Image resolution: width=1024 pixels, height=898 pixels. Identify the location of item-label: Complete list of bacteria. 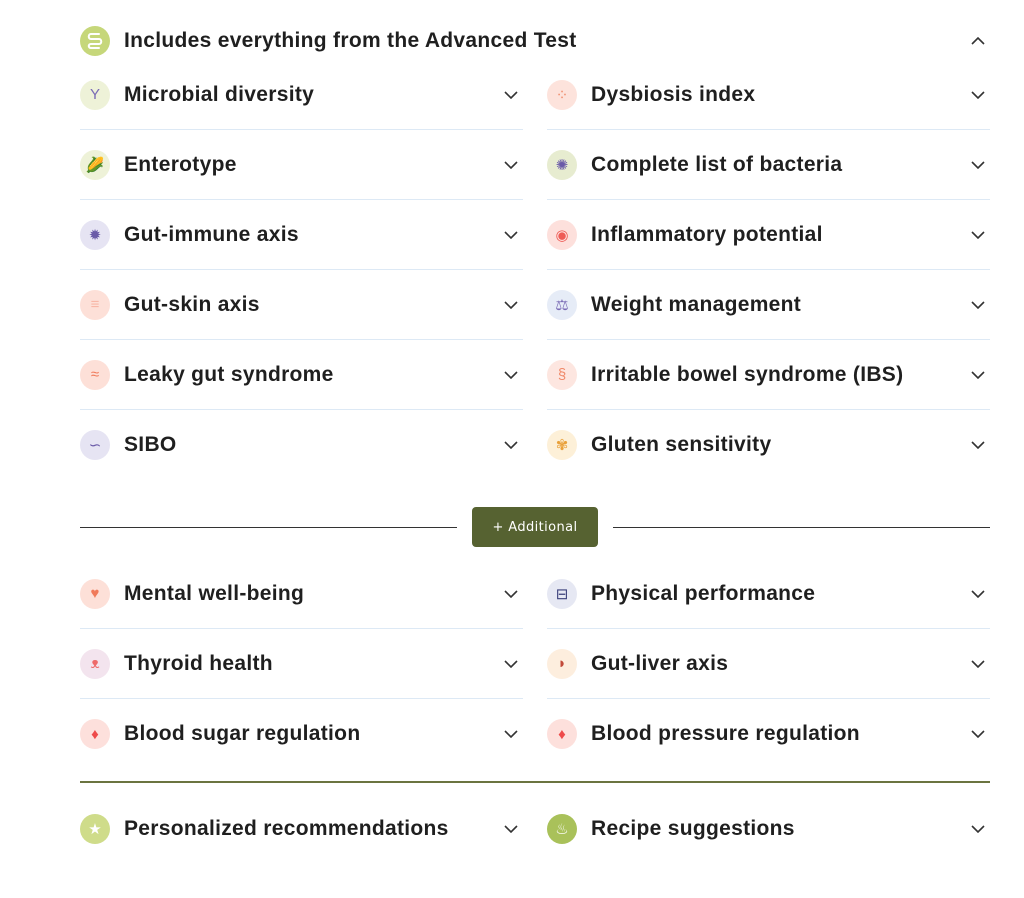
(717, 164).